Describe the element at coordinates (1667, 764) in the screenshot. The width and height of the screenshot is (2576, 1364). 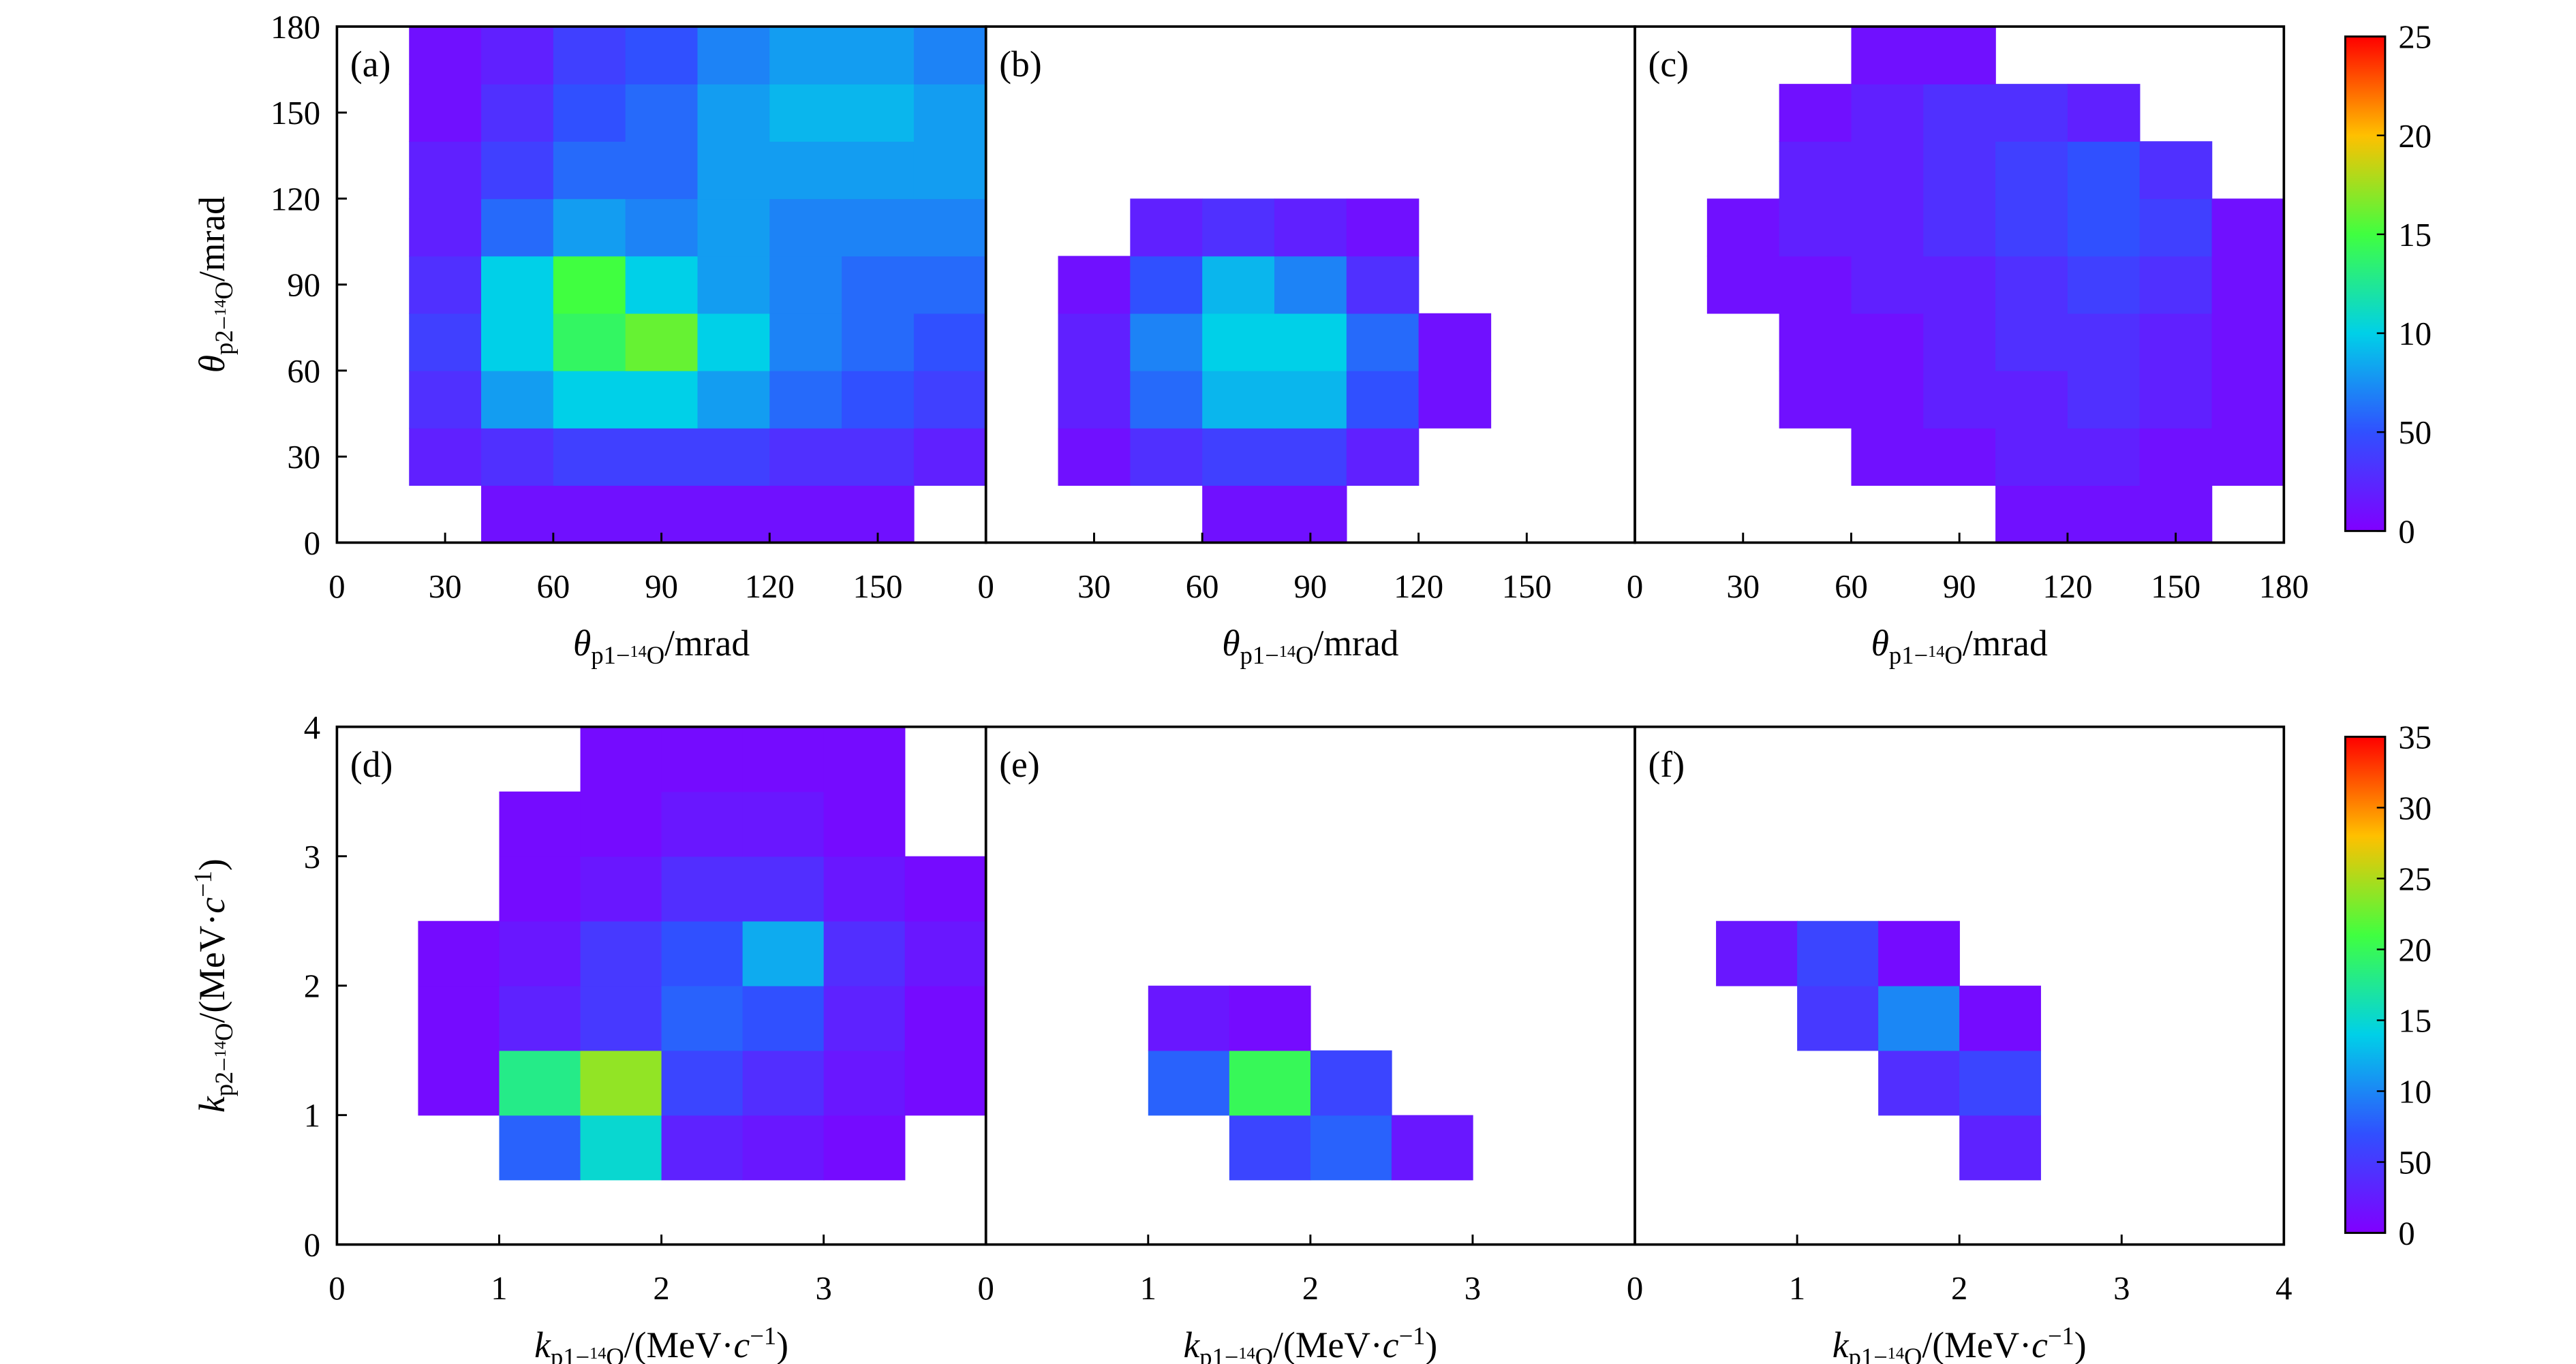
I see `panel-label: (f)` at that location.